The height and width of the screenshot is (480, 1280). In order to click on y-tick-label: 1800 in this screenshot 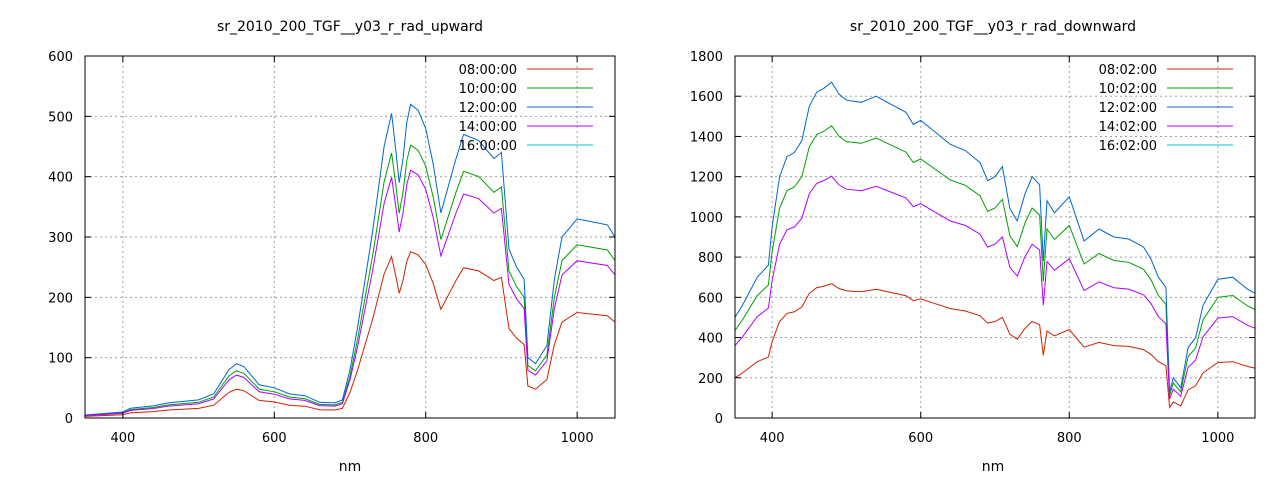, I will do `click(706, 57)`.